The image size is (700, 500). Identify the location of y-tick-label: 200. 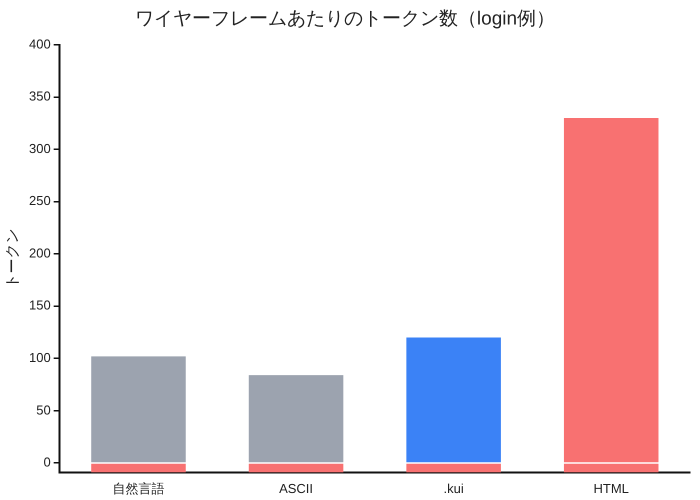
(39, 252).